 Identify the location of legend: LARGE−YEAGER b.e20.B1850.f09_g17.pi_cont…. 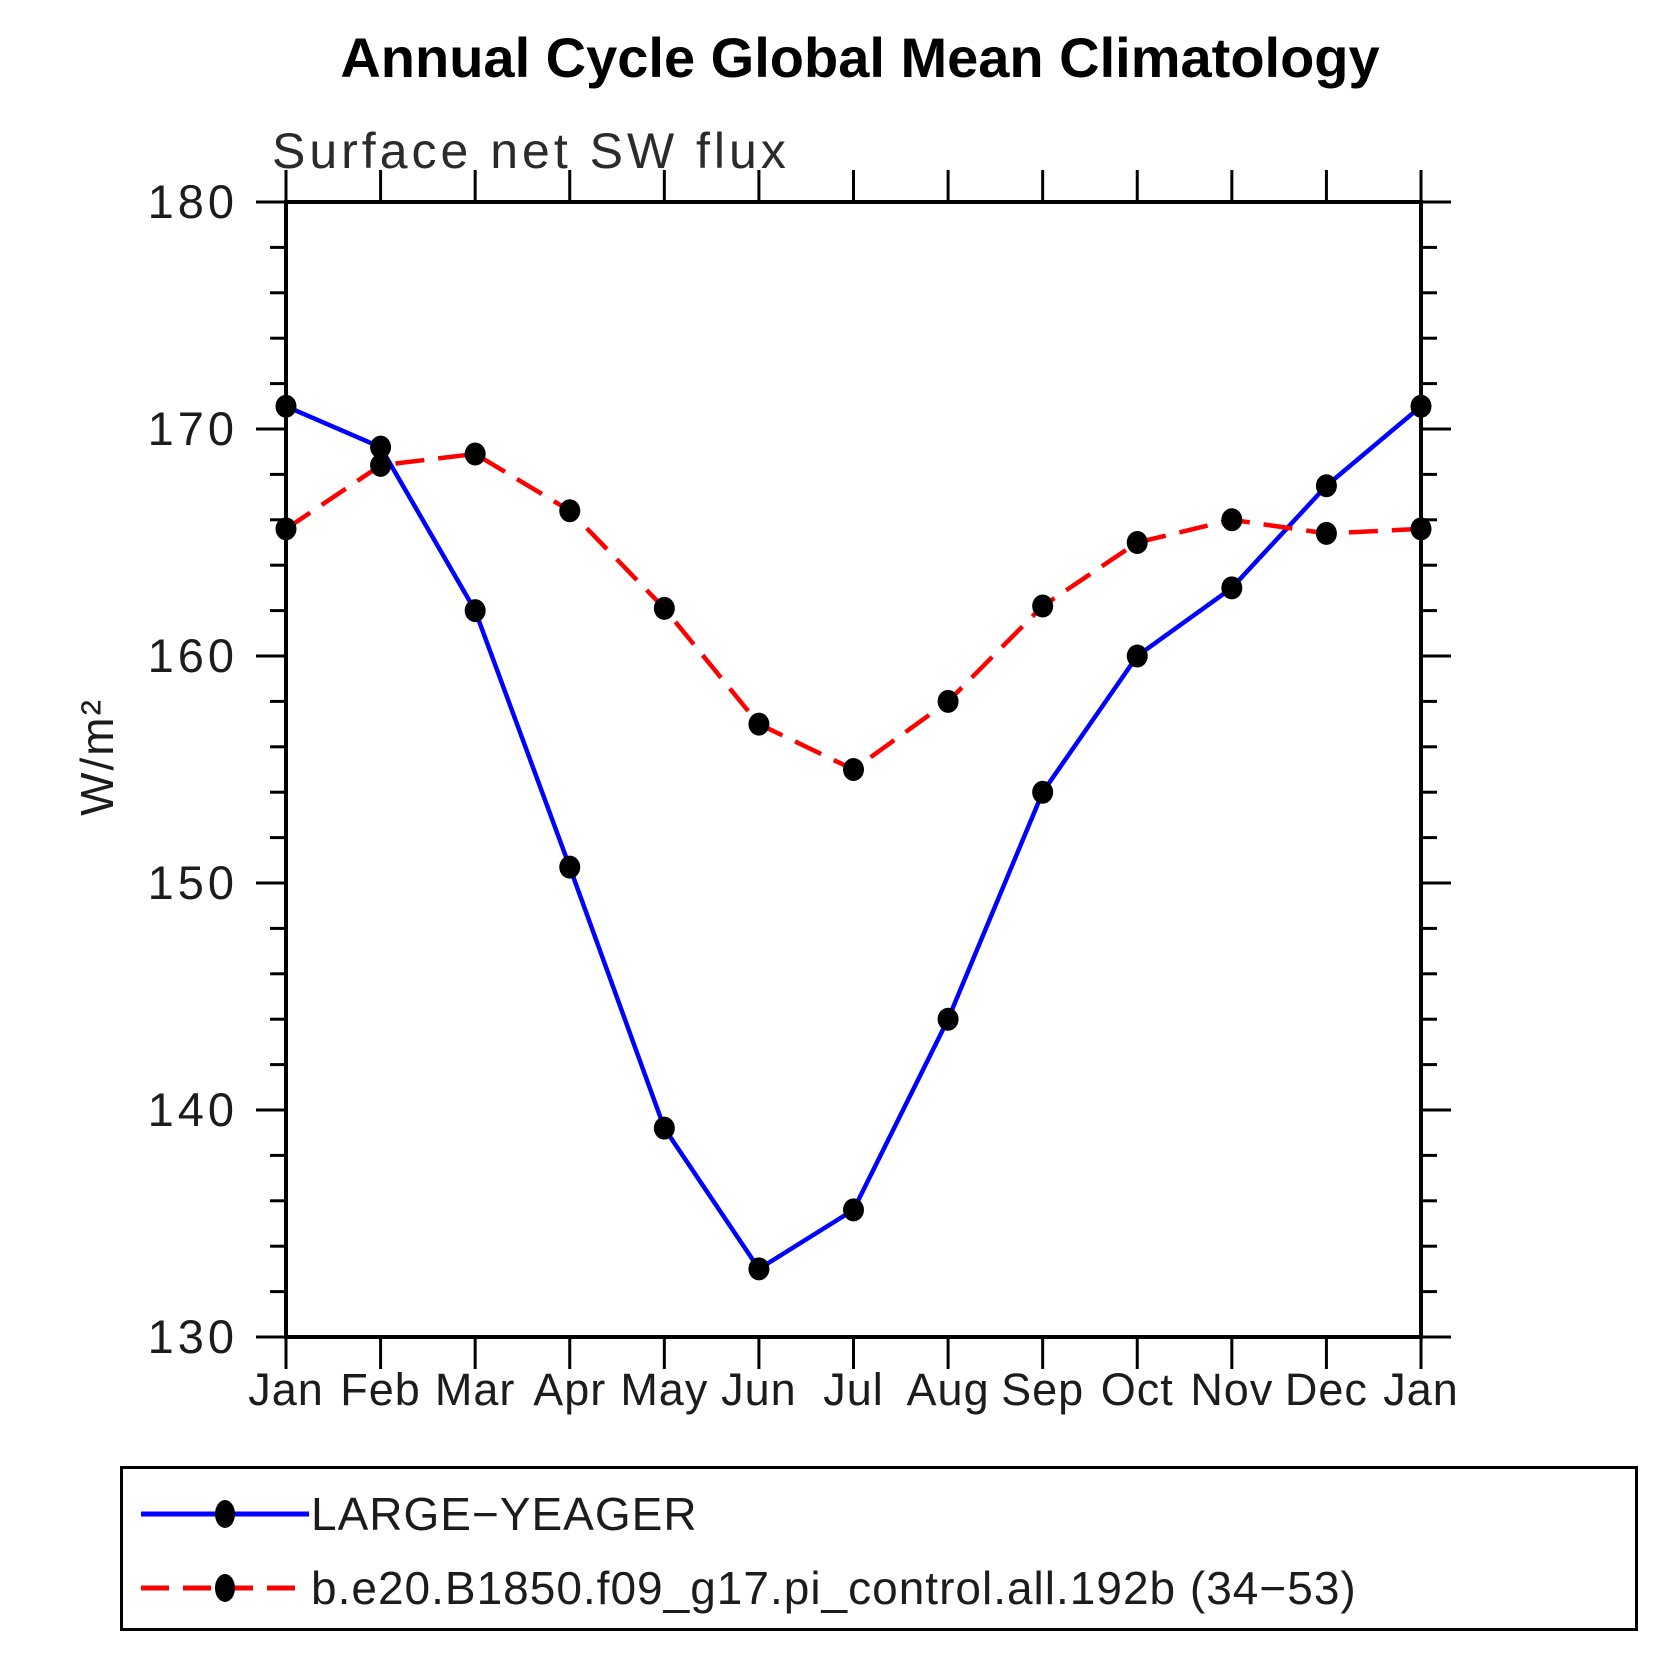
(879, 1548).